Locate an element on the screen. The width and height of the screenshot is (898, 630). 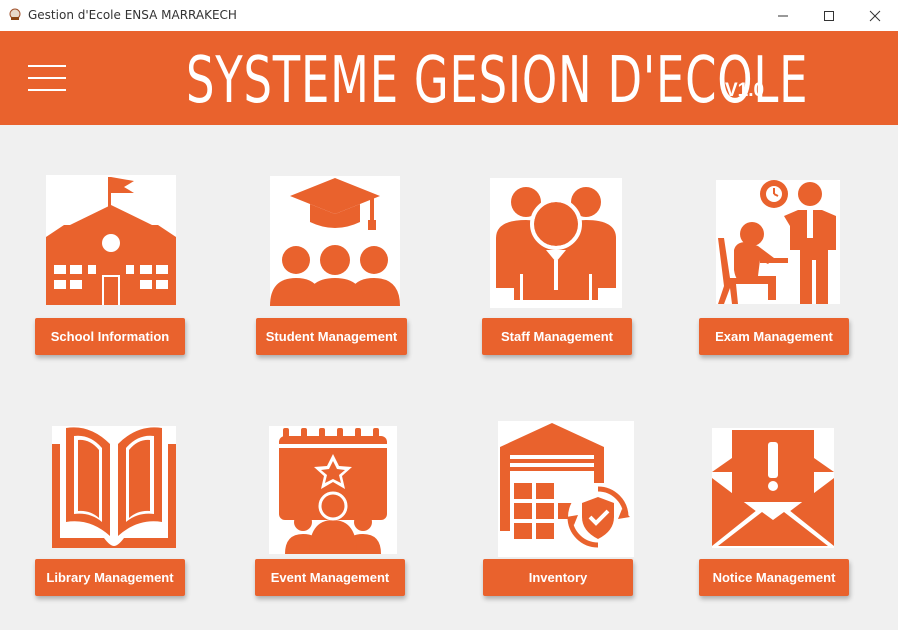
exam-teacher-icon is located at coordinates (778, 242).